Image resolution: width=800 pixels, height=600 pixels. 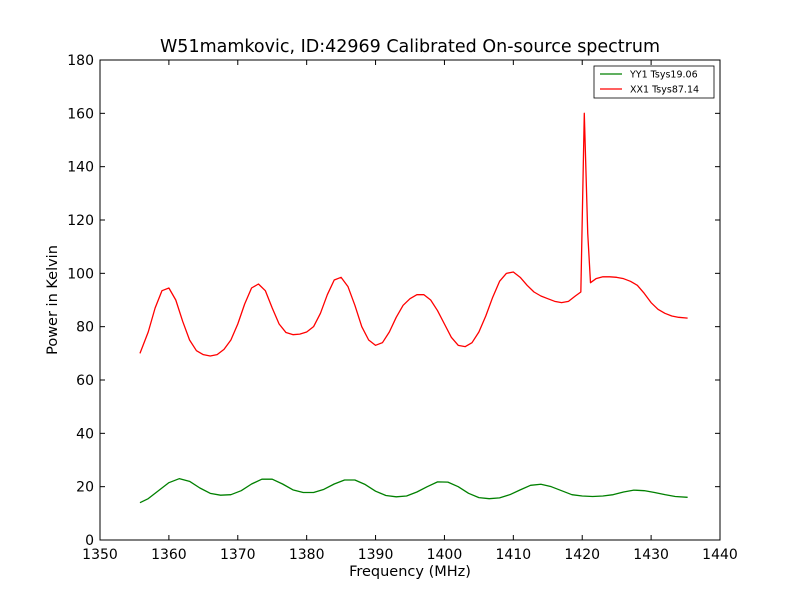 I want to click on x-tick-label: 1440, so click(x=720, y=555).